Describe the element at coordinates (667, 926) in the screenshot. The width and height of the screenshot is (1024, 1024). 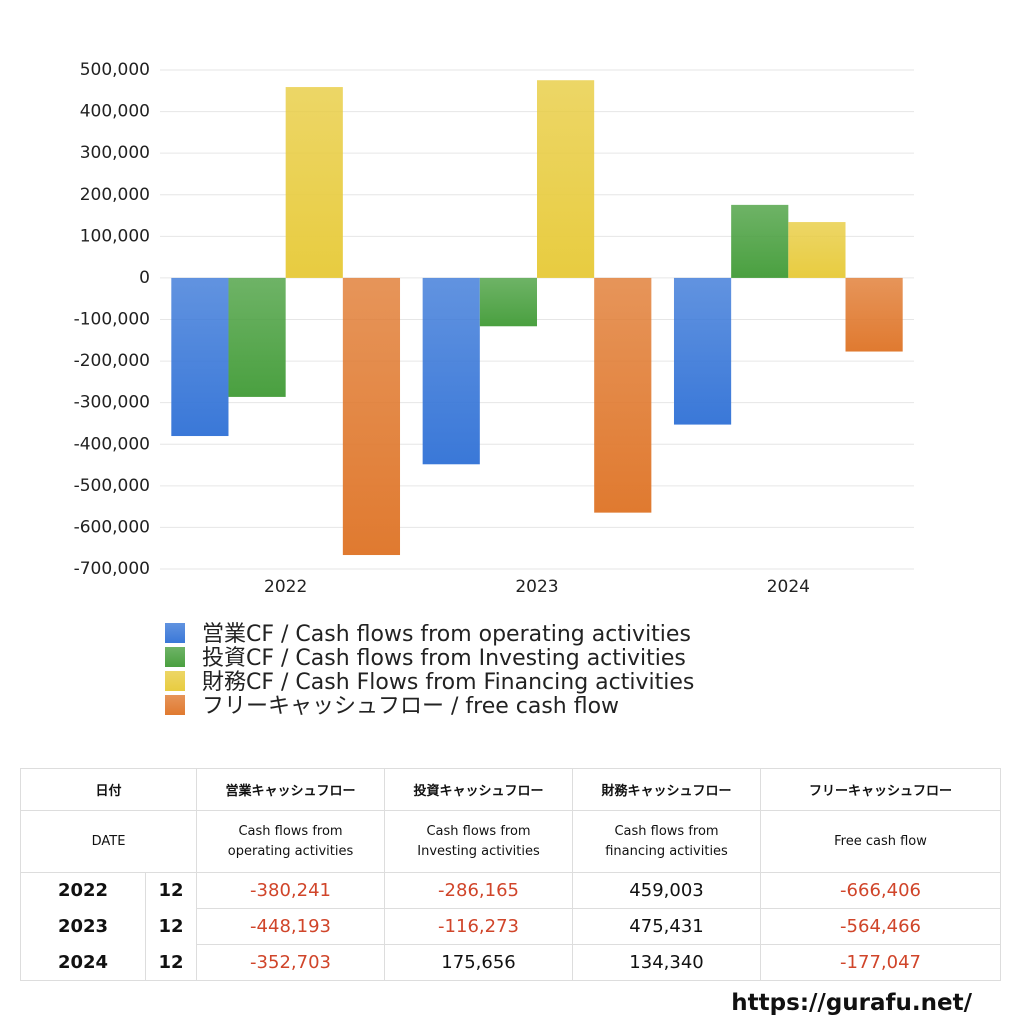
I see `table-cell: 475,431` at that location.